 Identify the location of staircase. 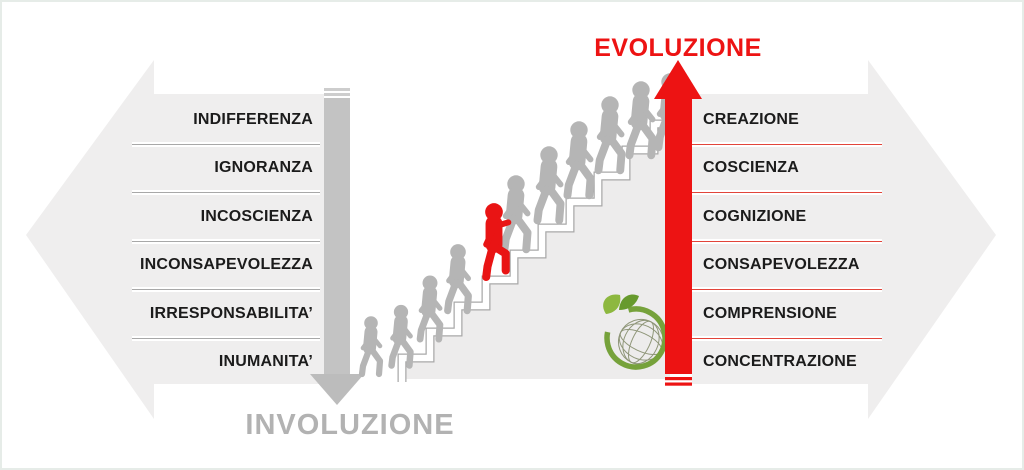
(533, 250).